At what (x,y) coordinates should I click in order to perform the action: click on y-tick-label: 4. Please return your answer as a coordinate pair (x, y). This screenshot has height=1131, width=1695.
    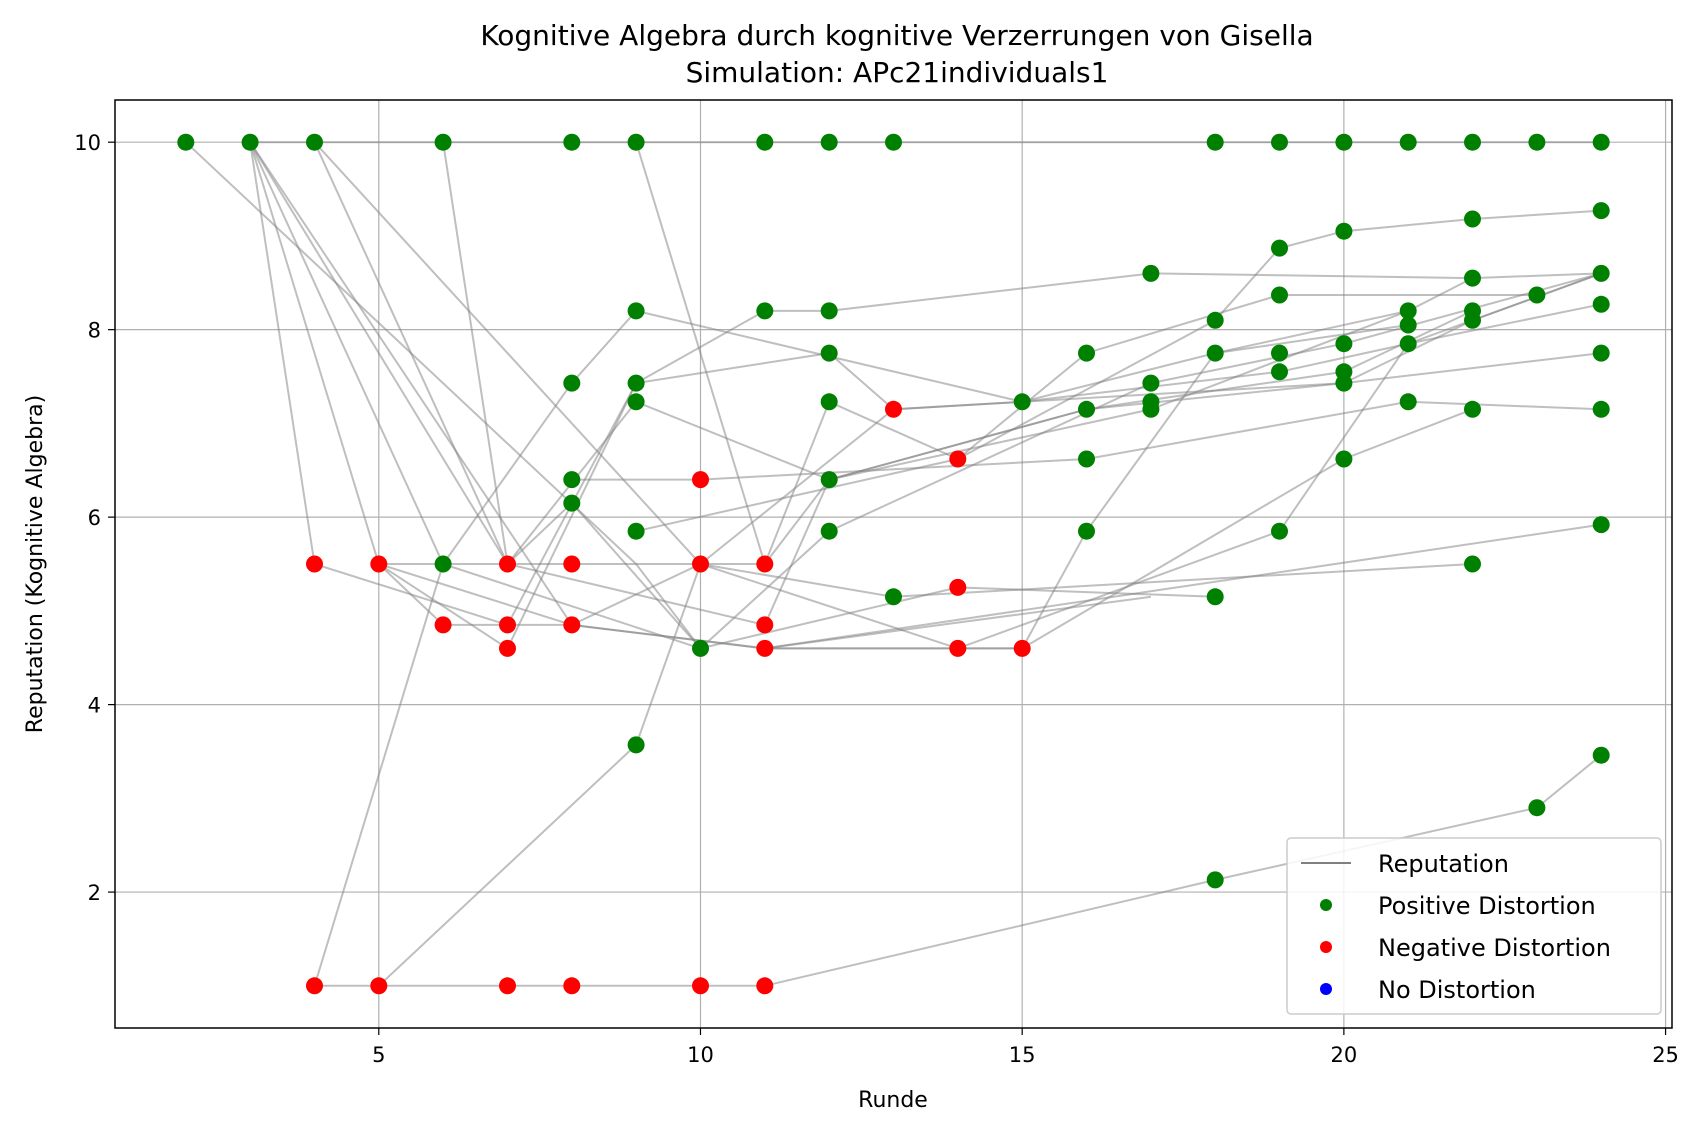
    Looking at the image, I should click on (94, 706).